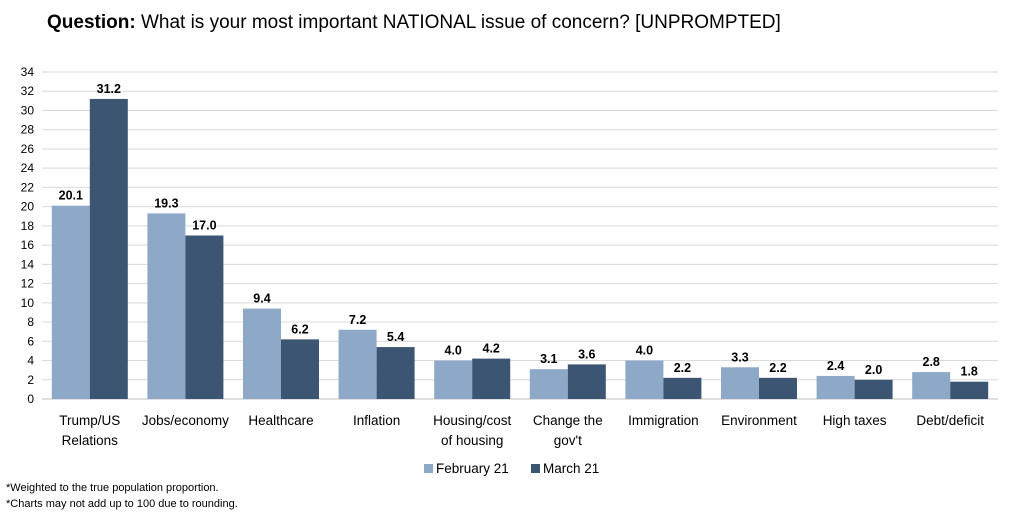 This screenshot has width=1029, height=527. Describe the element at coordinates (586, 354) in the screenshot. I see `data-label: 3.6` at that location.